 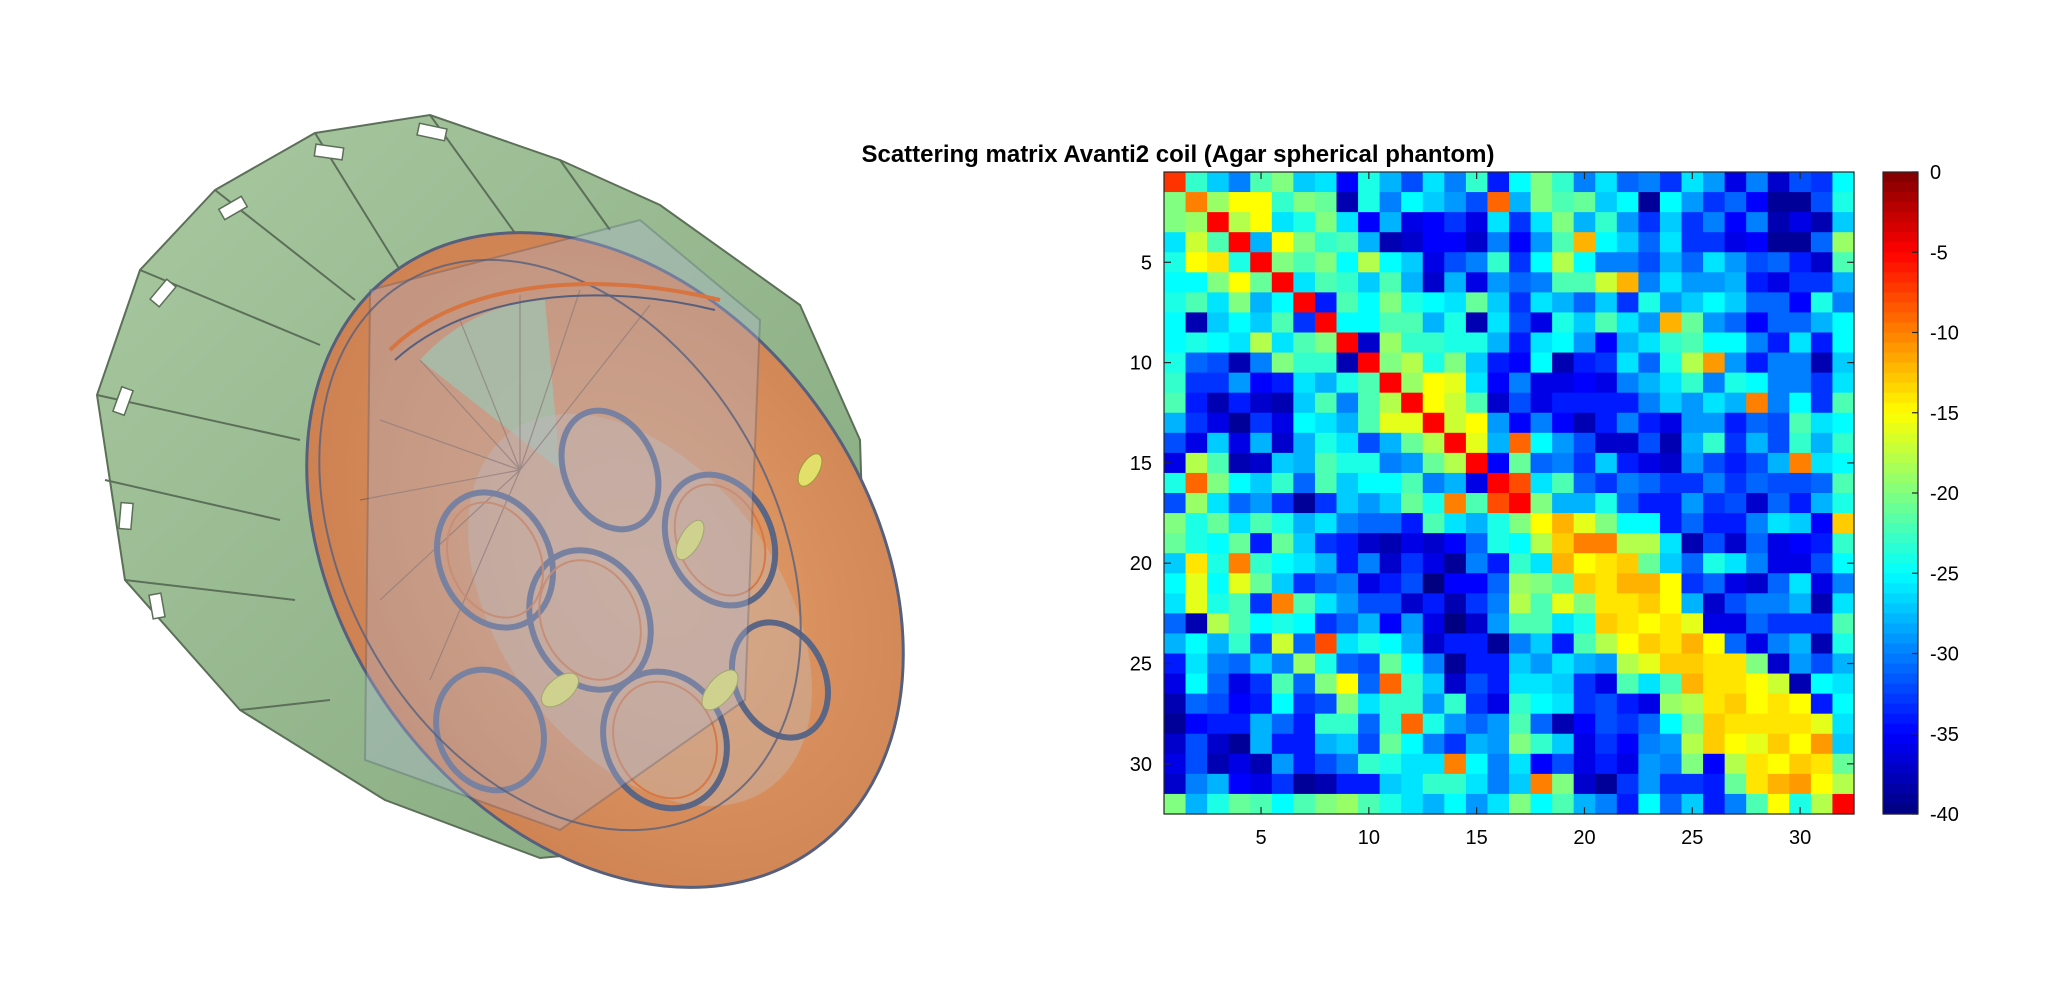 What do you see at coordinates (1944, 494) in the screenshot?
I see `colorbar-tick-label: -20` at bounding box center [1944, 494].